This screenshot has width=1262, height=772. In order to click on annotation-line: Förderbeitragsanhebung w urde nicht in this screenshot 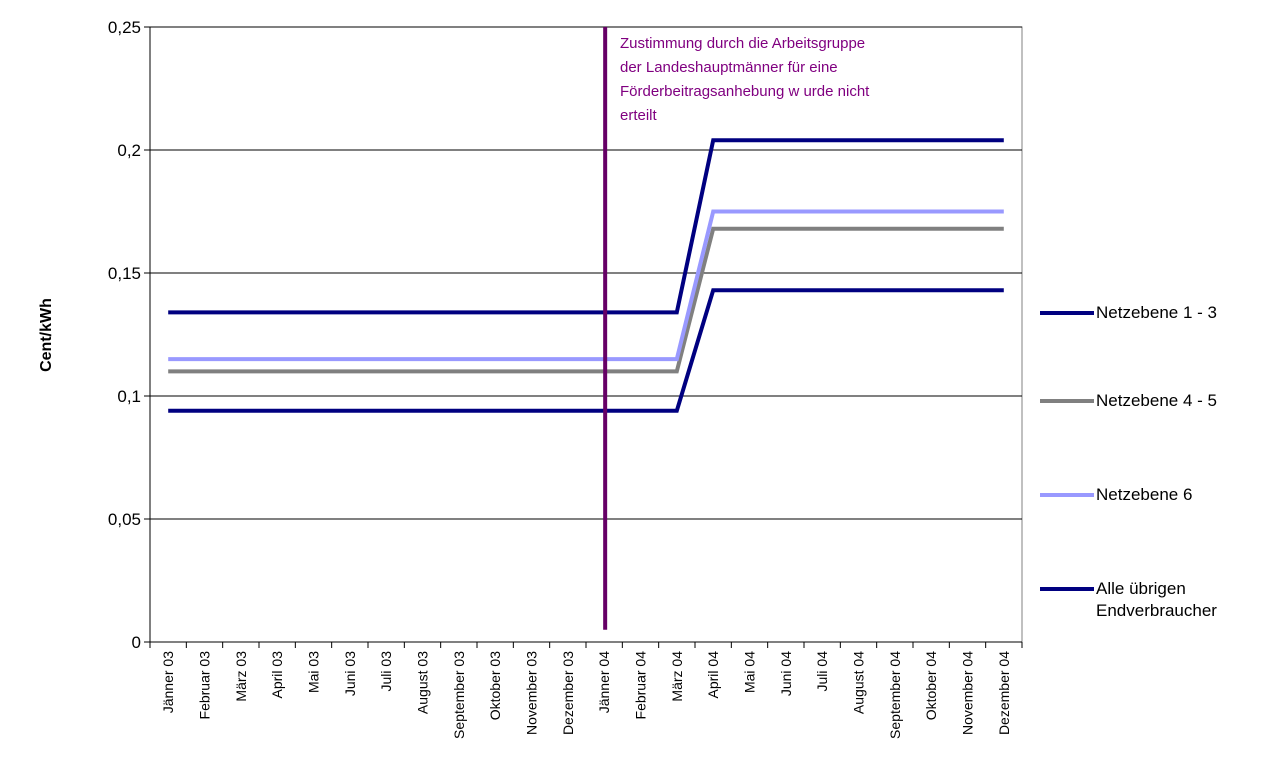, I will do `click(745, 91)`.